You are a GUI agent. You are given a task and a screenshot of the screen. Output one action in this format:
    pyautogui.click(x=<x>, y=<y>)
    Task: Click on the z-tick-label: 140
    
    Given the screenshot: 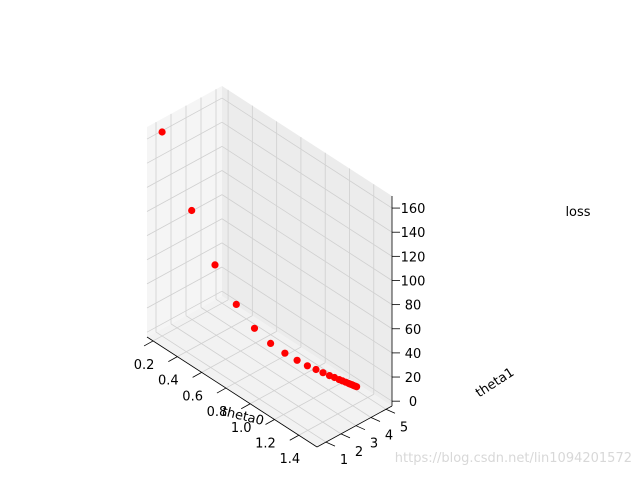 What is the action you would take?
    pyautogui.click(x=413, y=233)
    